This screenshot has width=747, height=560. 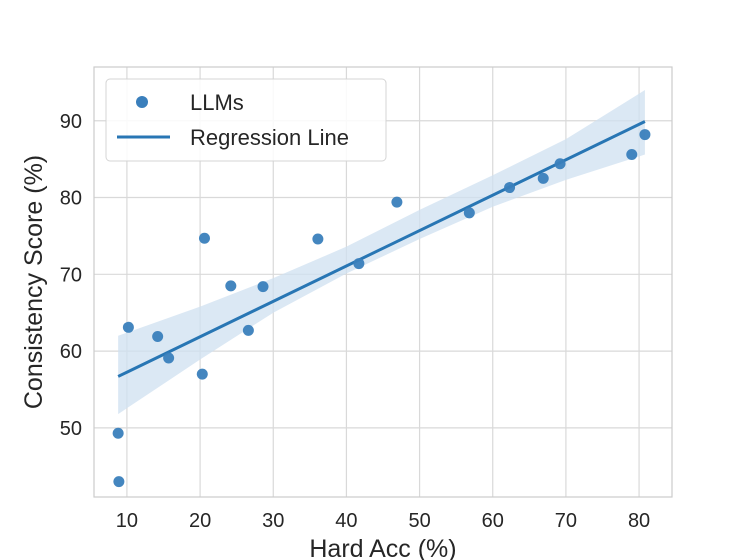 I want to click on legend-marker-llms, so click(x=142, y=102).